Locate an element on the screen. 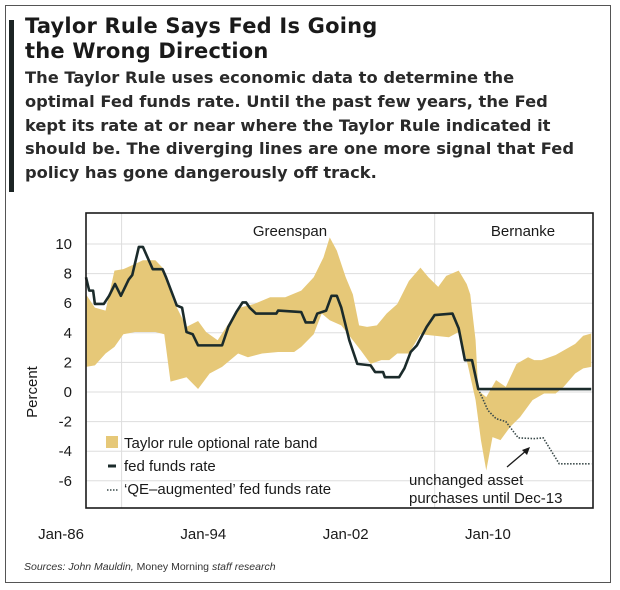 This screenshot has width=620, height=590. era-label-bernanke: Bernanke is located at coordinates (523, 231).